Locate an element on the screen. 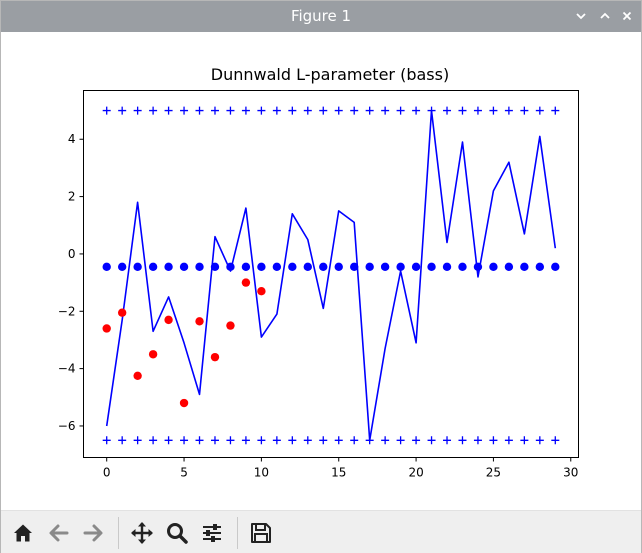  close-button is located at coordinates (627, 16).